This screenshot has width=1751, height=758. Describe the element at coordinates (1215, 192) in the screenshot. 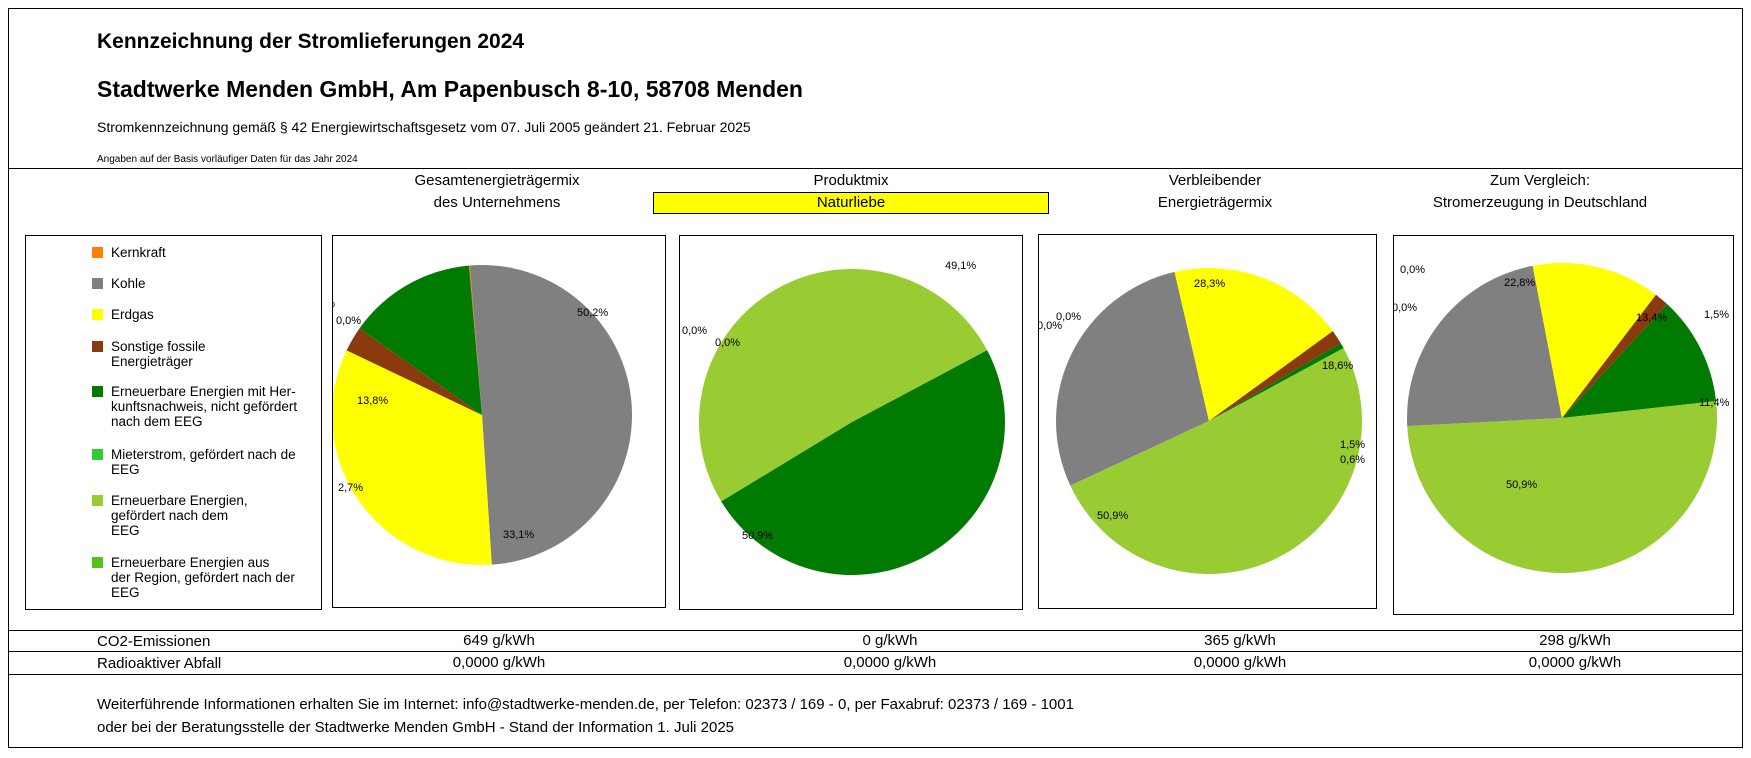

I see `column-header-remaining-mix: Verbleibender Energieträgermix` at that location.